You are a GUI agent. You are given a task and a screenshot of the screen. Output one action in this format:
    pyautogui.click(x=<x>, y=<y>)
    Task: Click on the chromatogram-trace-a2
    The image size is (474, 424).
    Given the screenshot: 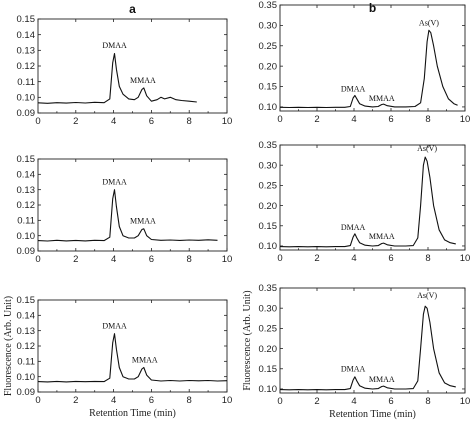 What is the action you would take?
    pyautogui.click(x=127, y=215)
    